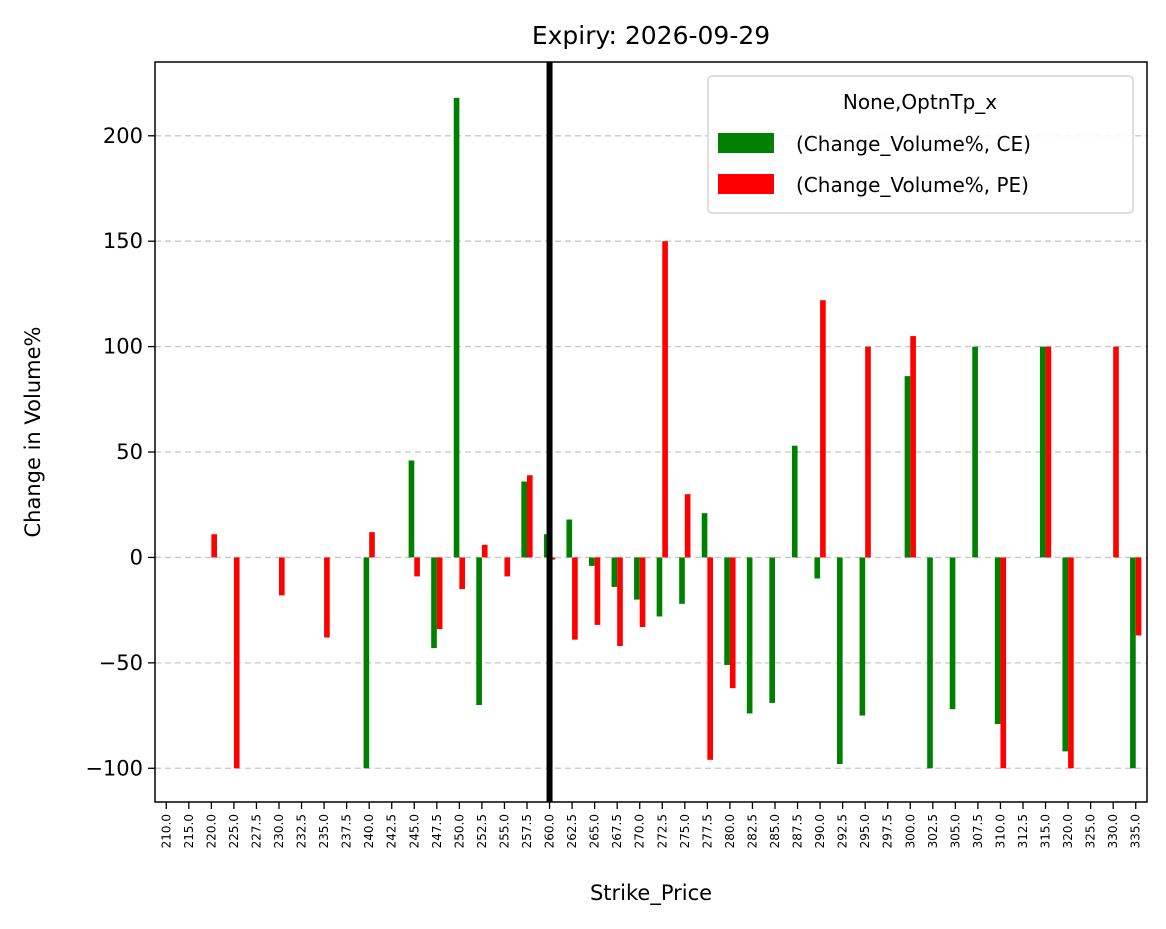  Describe the element at coordinates (1136, 831) in the screenshot. I see `x-tick-label: 335.0` at that location.